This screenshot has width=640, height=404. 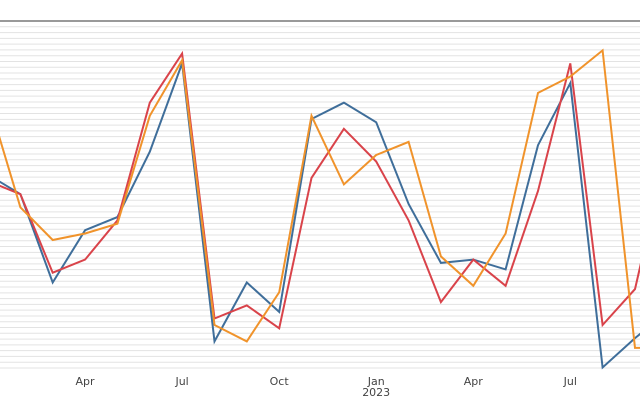 I want to click on x-tick-label: Oct, so click(x=280, y=381).